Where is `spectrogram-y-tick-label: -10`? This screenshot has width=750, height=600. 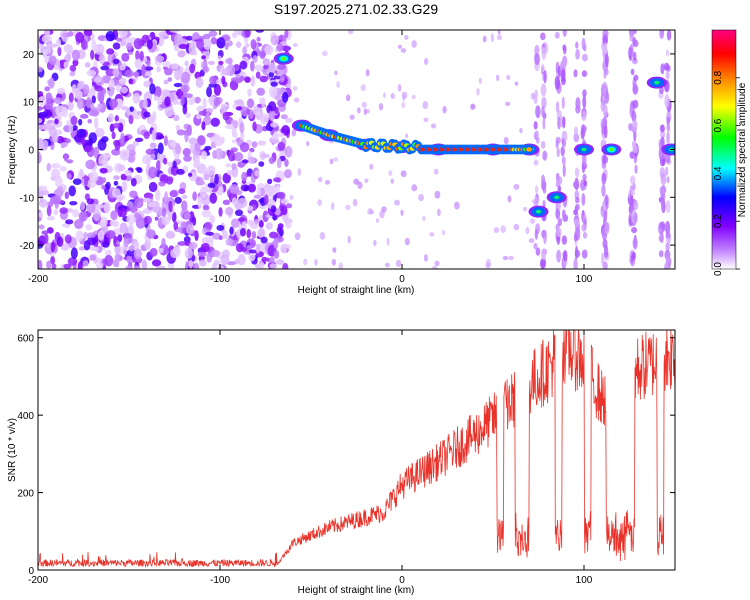
spectrogram-y-tick-label: -10 is located at coordinates (27, 198).